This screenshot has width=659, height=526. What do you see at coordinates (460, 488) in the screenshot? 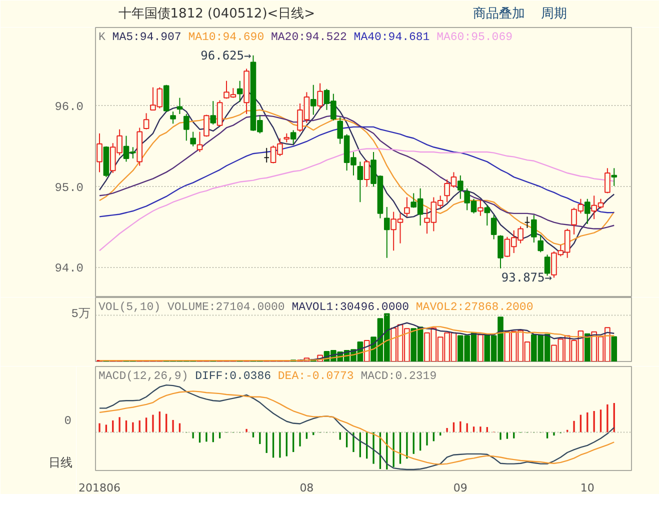
I see `x-tick-label: 09` at bounding box center [460, 488].